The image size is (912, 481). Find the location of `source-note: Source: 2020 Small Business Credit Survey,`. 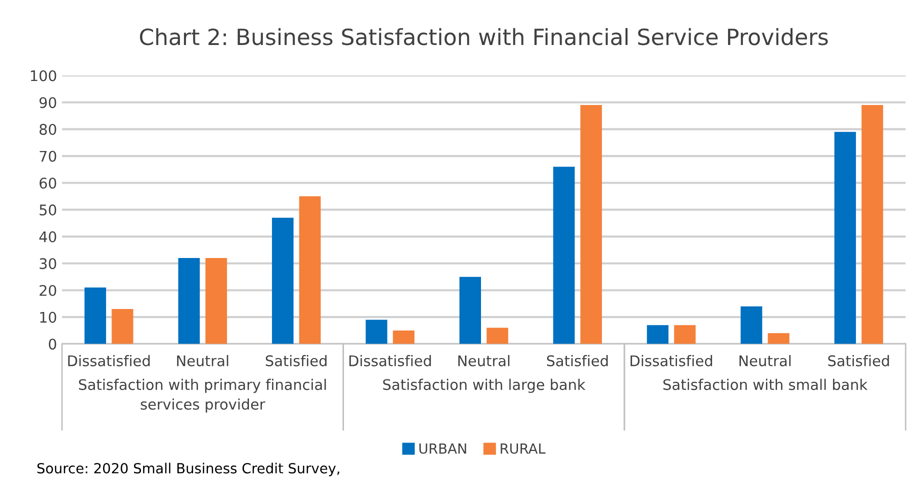

source-note: Source: 2020 Small Business Credit Survey, is located at coordinates (188, 469).